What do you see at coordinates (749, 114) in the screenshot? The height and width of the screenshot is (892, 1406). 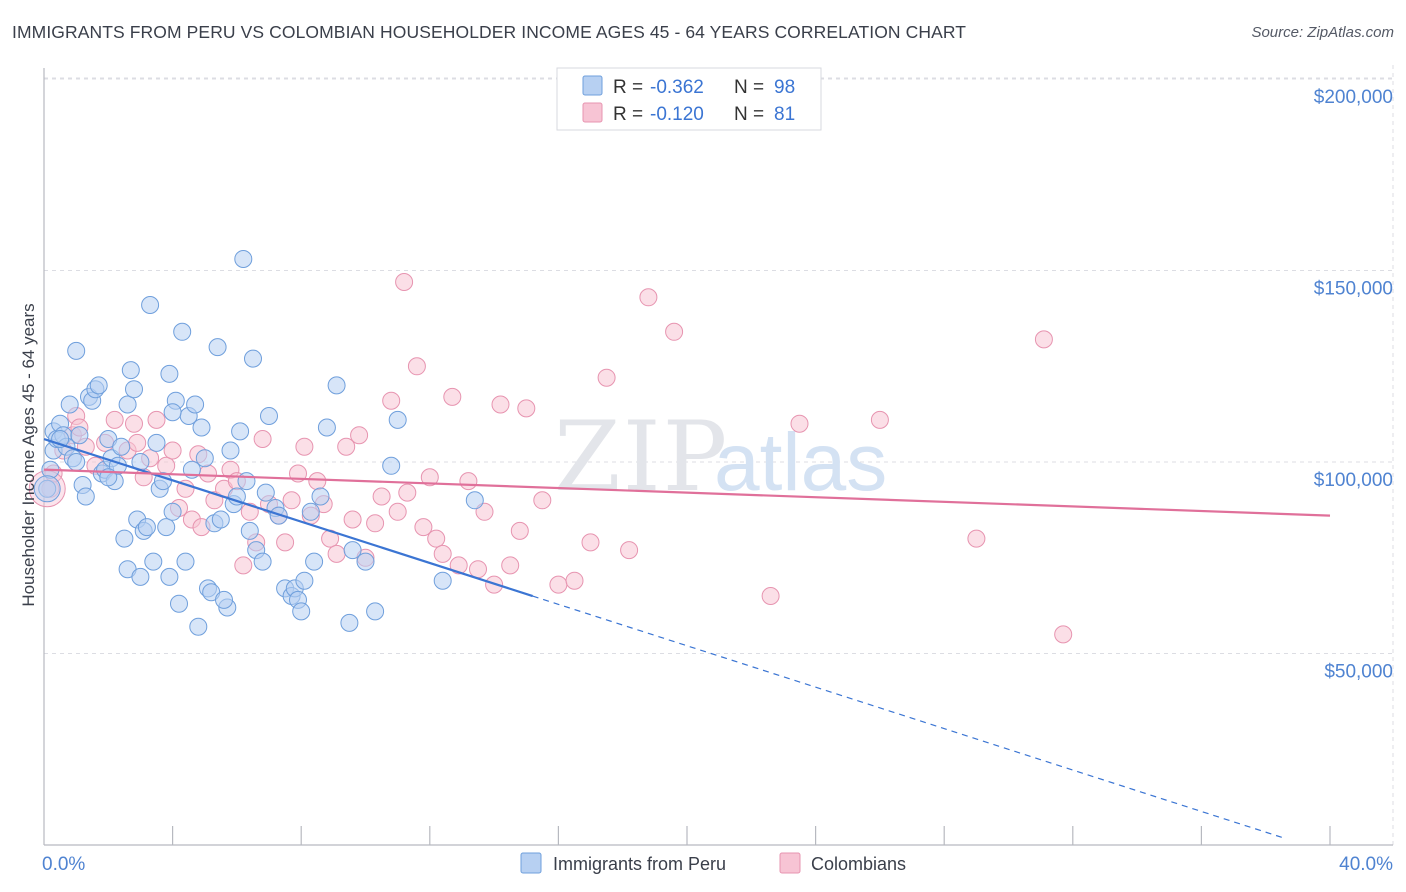 I see `legend-n-label-pink: N =` at bounding box center [749, 114].